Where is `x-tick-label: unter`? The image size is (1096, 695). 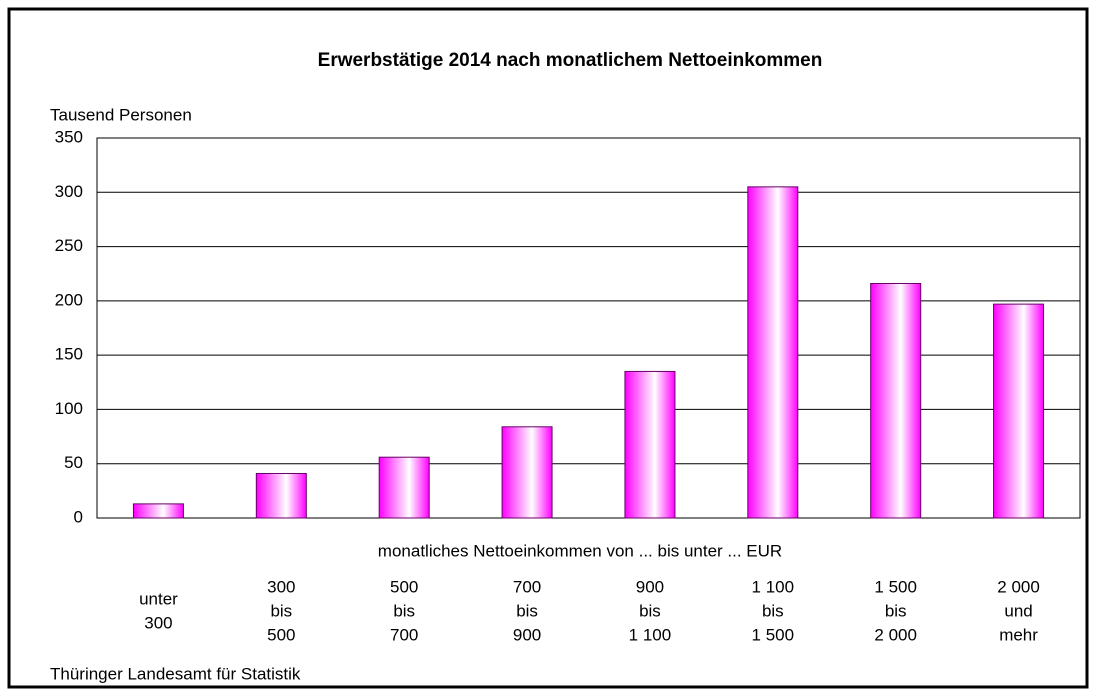
x-tick-label: unter is located at coordinates (158, 598).